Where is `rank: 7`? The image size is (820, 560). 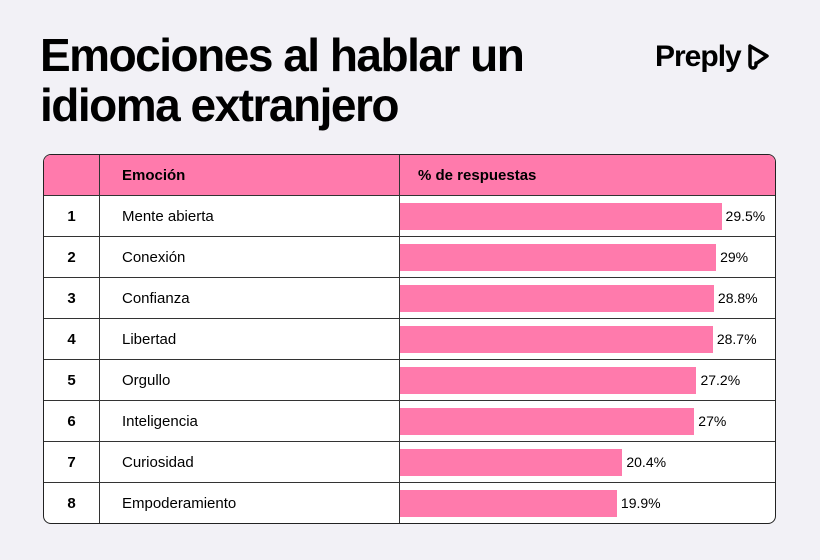 rank: 7 is located at coordinates (72, 462).